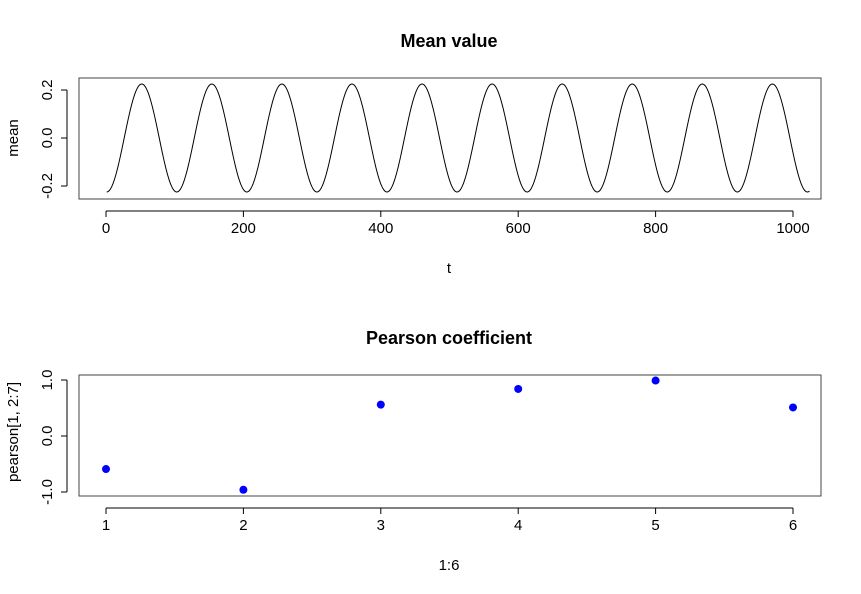 This screenshot has height=594, width=861. Describe the element at coordinates (106, 525) in the screenshot. I see `x-tick-label-pearson: 1` at that location.